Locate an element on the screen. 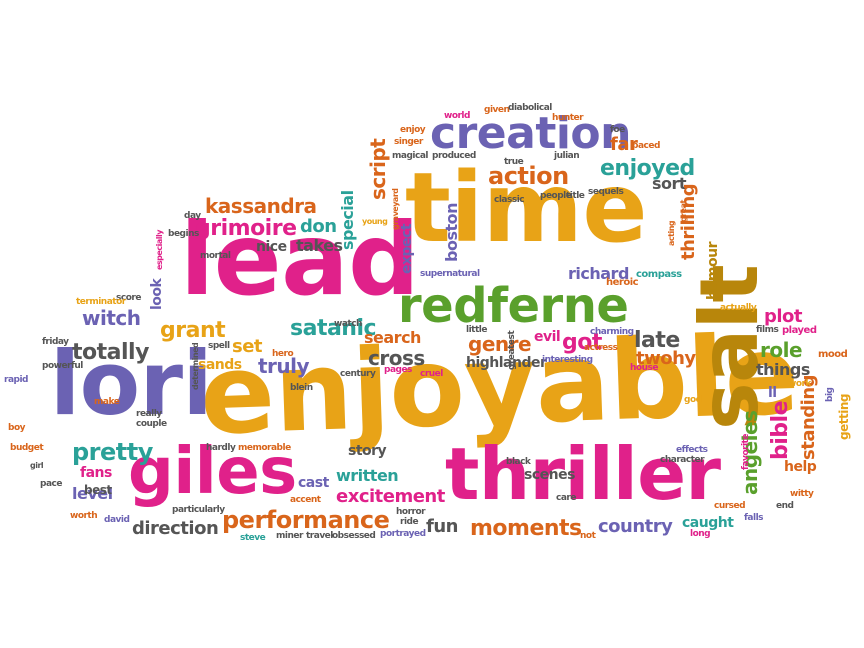 Image resolution: width=864 pixels, height=648 pixels. word-terminator: terminator is located at coordinates (101, 302).